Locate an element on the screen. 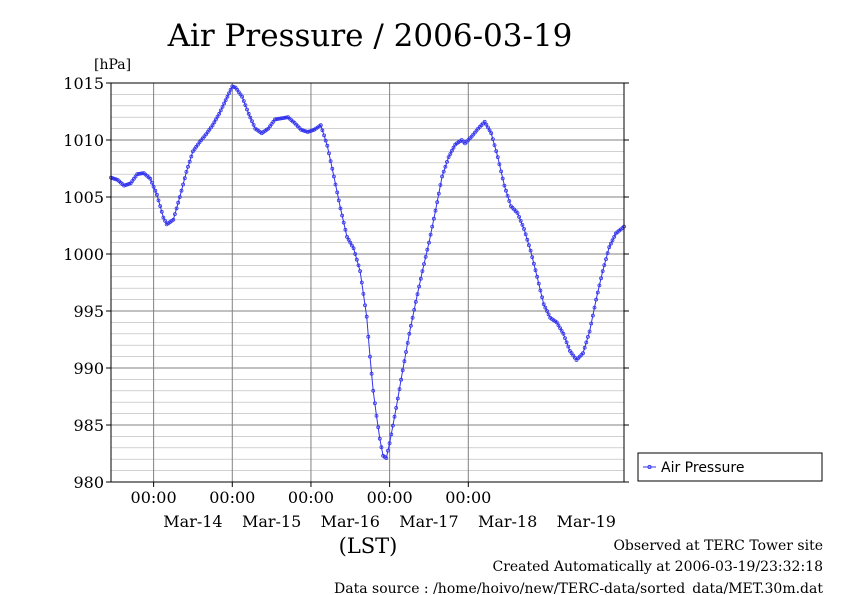 This screenshot has height=595, width=842. x-time-label: 00:00 is located at coordinates (468, 497).